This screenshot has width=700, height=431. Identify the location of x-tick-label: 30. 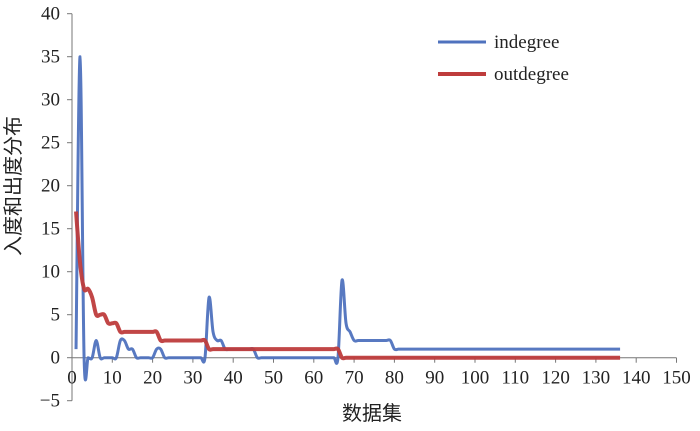
(192, 378).